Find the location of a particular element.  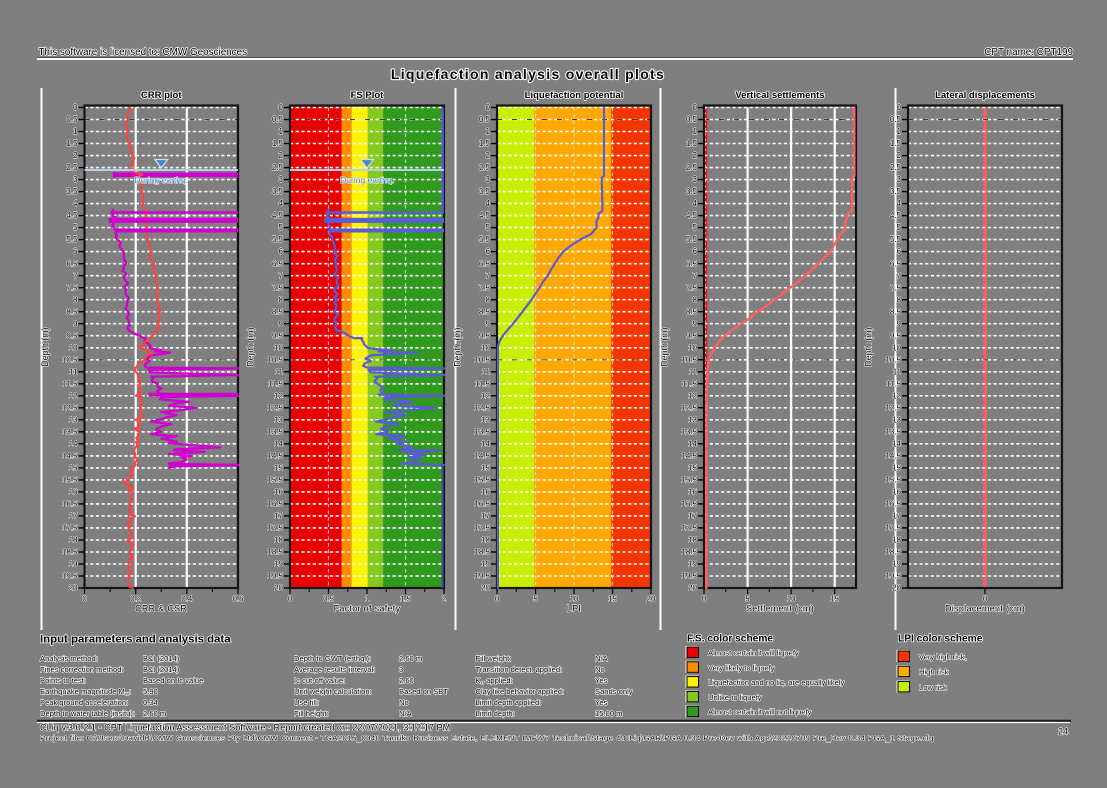

svg-text: Very likely to liquefy is located at coordinates (741, 667).